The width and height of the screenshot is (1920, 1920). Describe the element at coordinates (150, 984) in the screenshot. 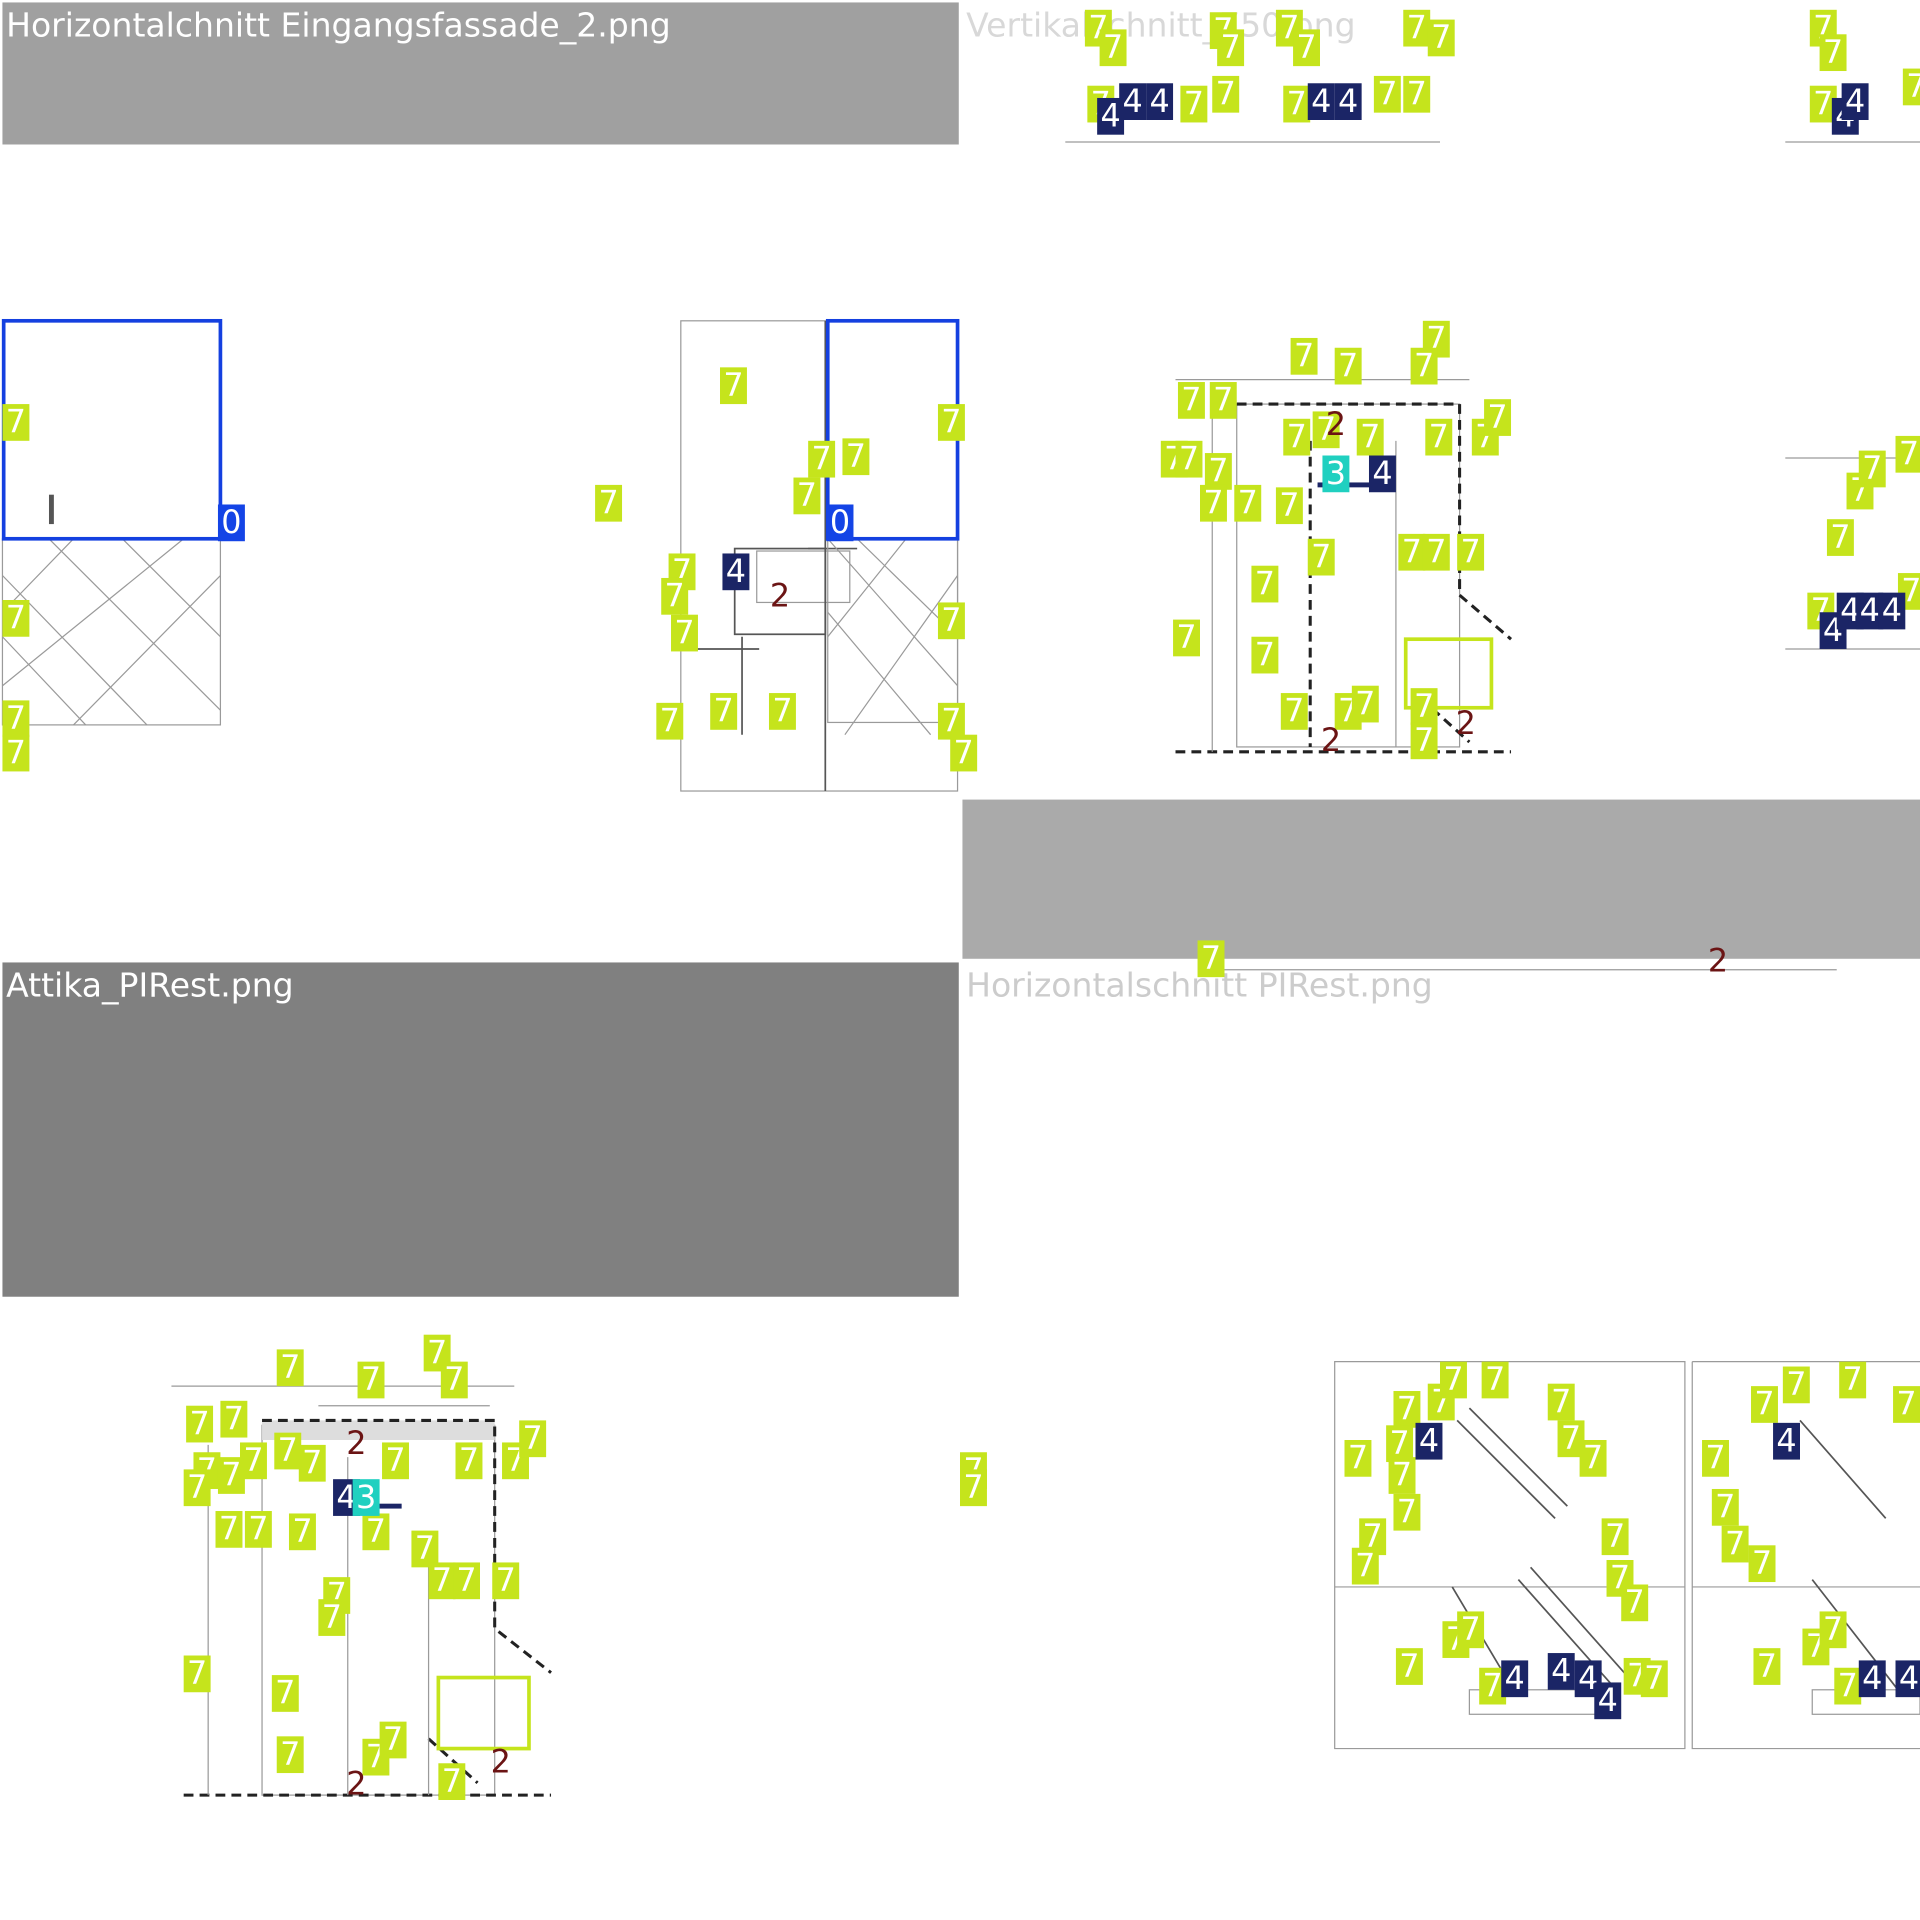

I see `image-title: Attika_PIRest.png` at that location.